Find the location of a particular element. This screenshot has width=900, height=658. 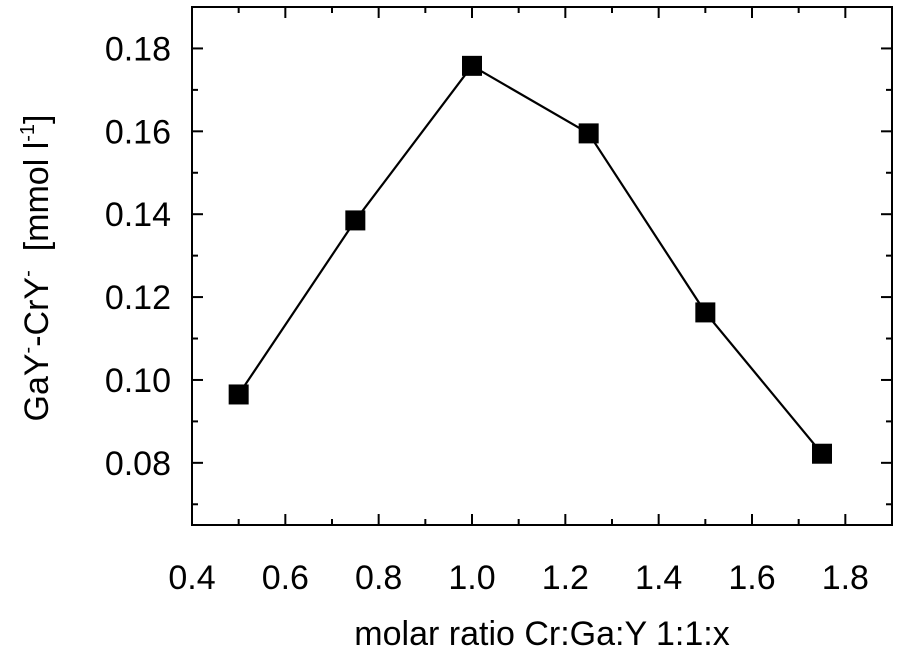

y-axis-title-cr: -CrY is located at coordinates (37, 312).